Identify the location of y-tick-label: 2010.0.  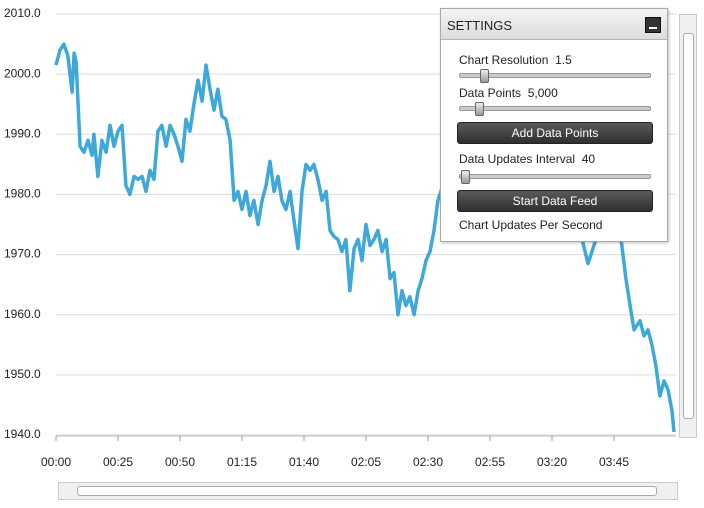
(22, 13).